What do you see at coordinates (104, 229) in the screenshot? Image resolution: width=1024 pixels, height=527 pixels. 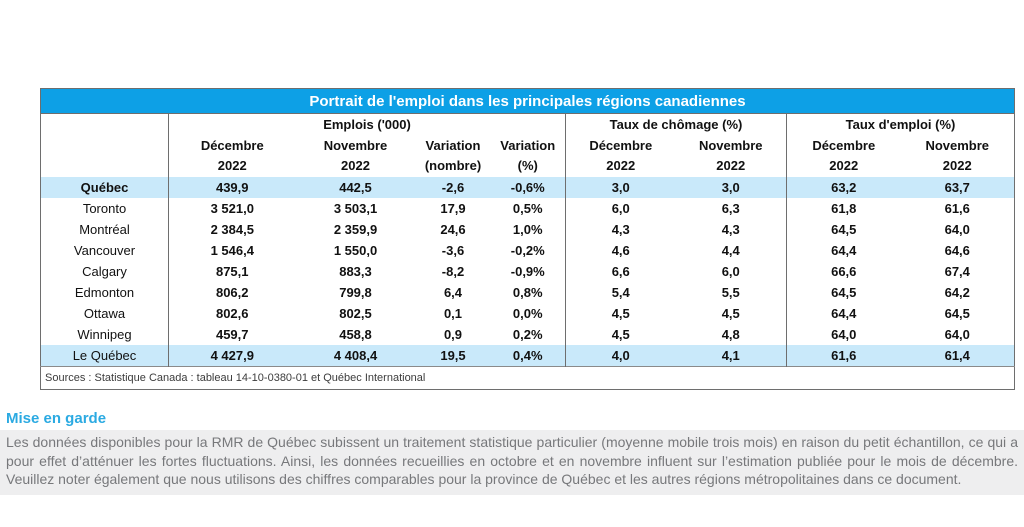 I see `row-label: Montréal` at bounding box center [104, 229].